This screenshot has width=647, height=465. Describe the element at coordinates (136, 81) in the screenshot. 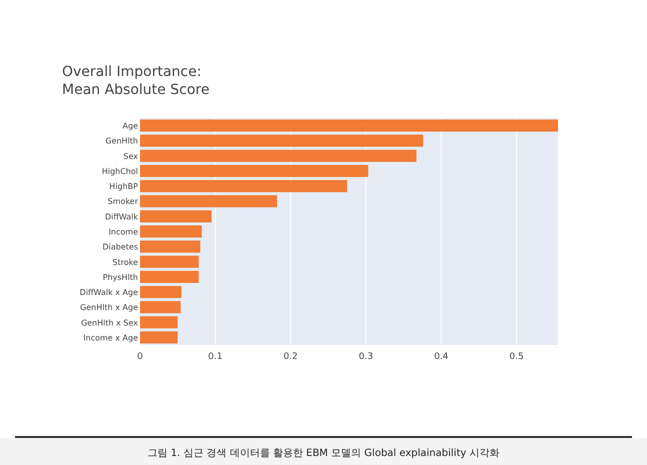

I see `chart-title: Overall Importance: Mean Absolute Score` at that location.